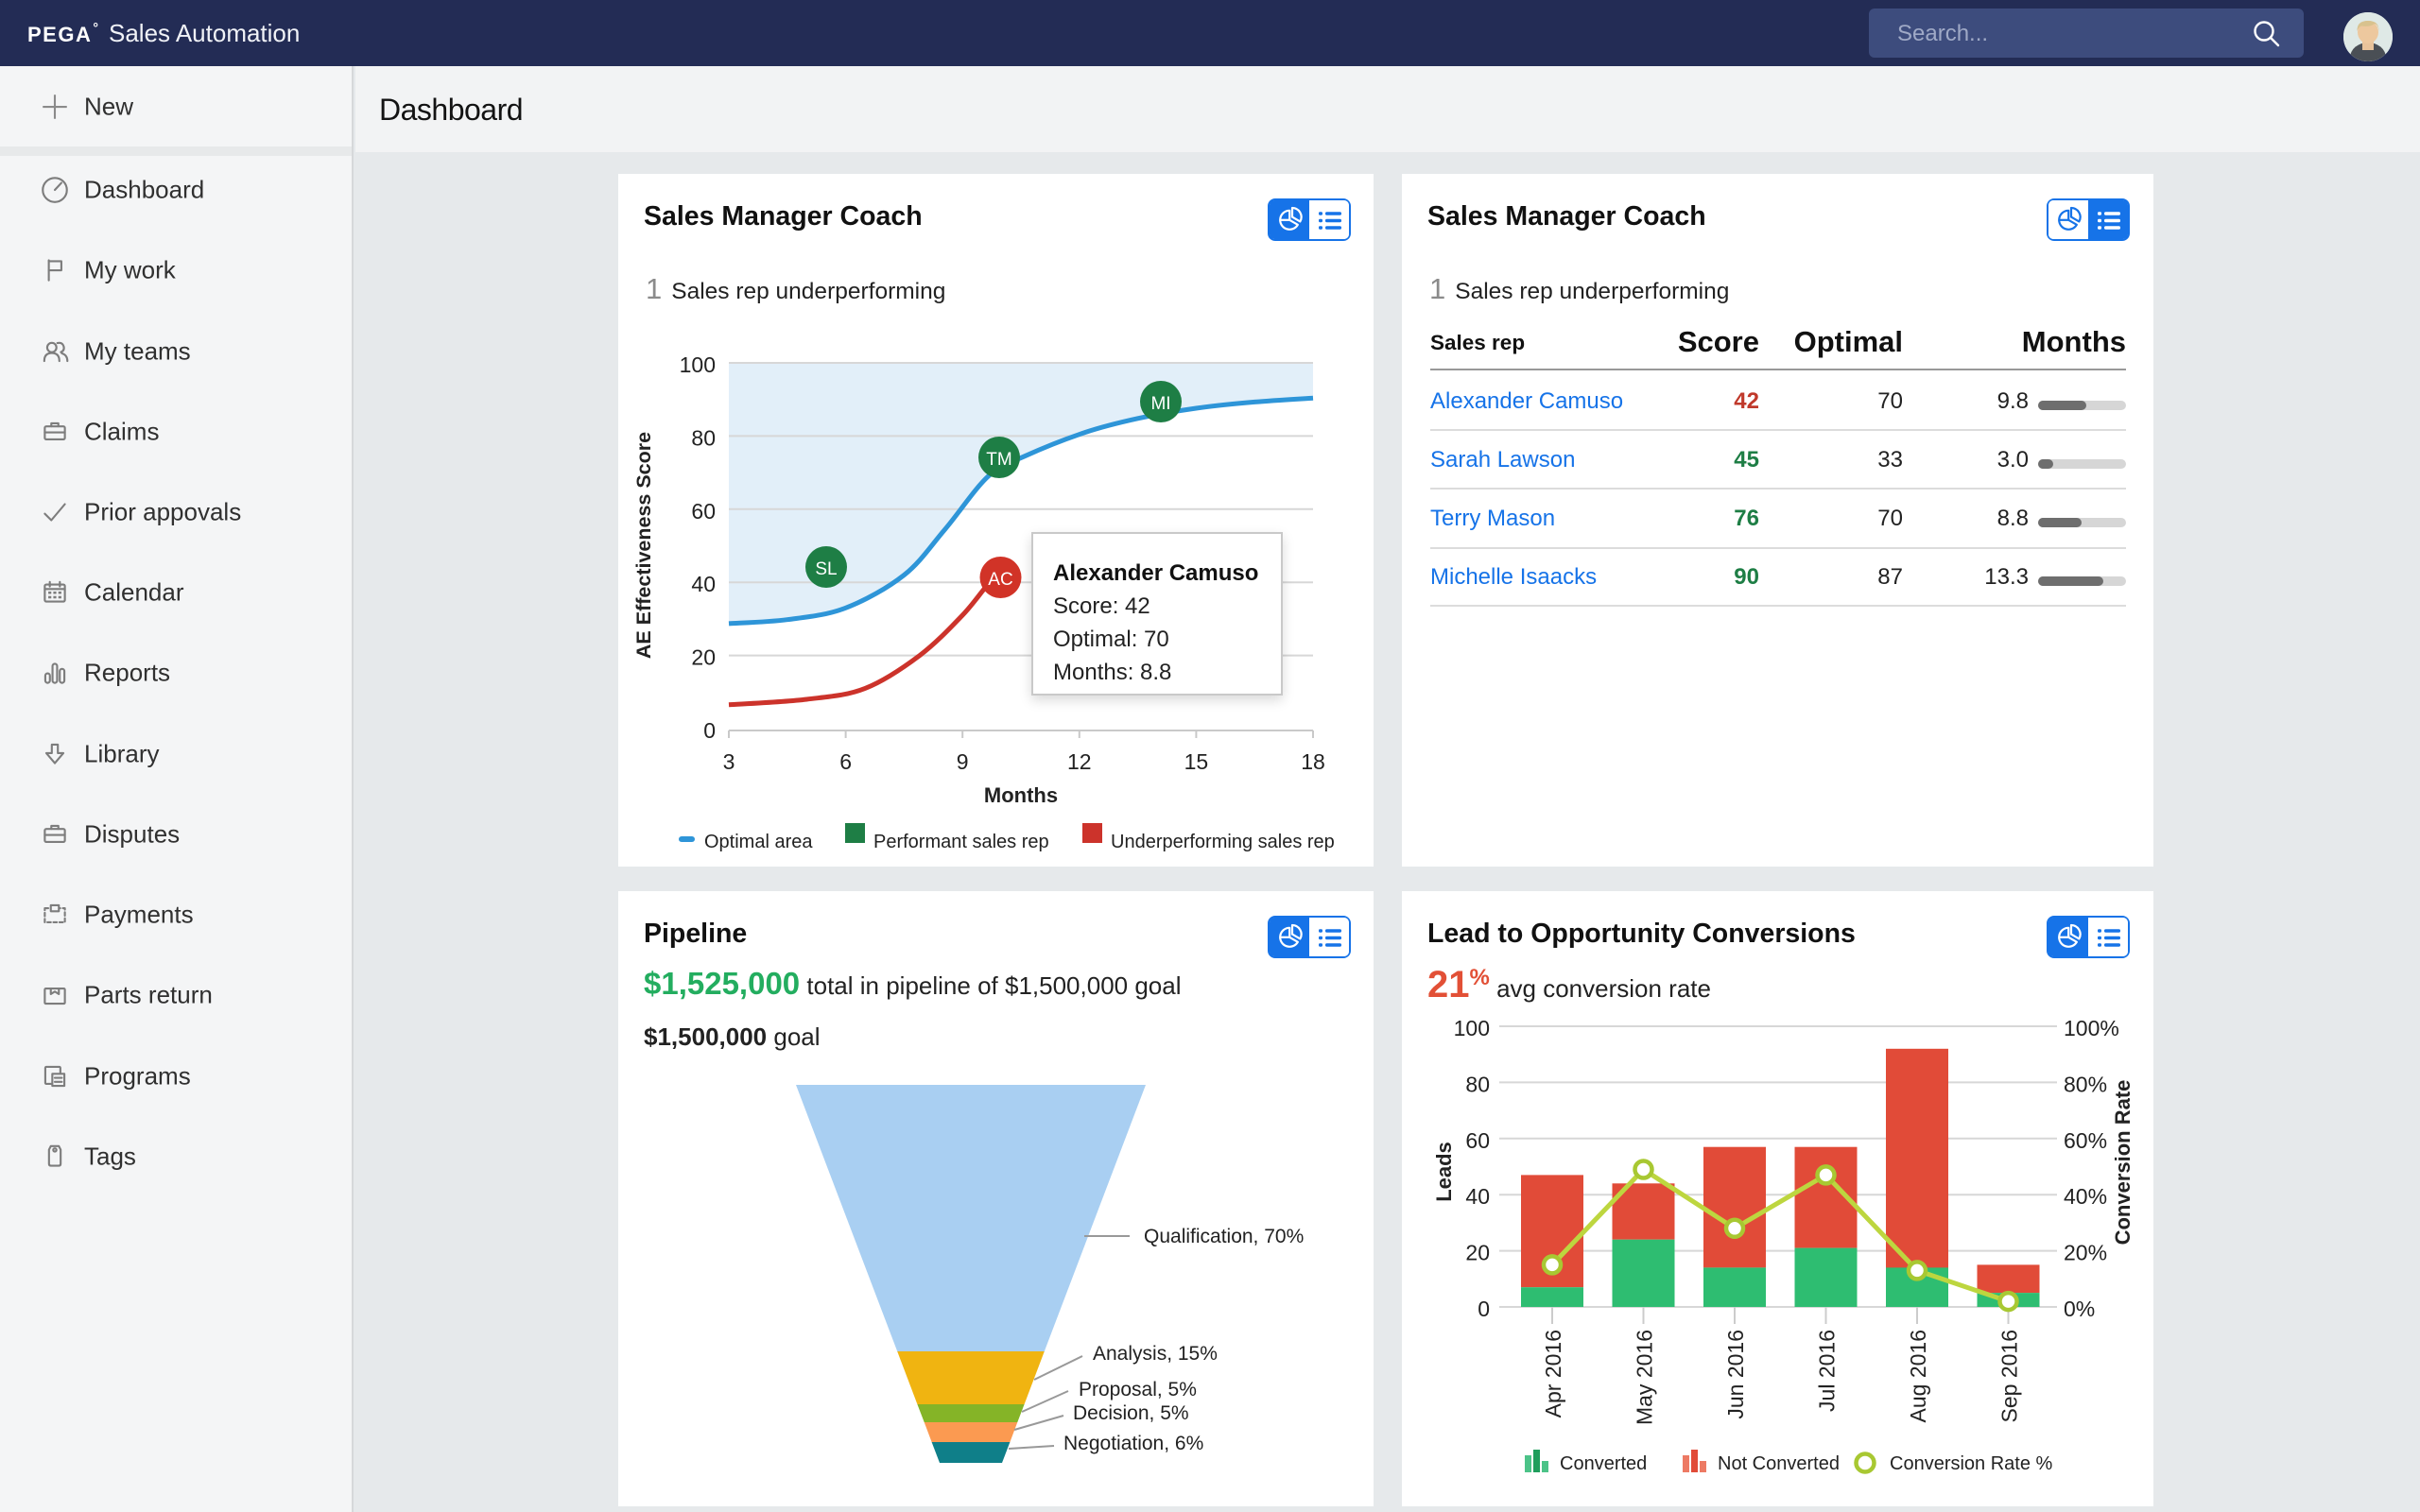  Describe the element at coordinates (1155, 1354) in the screenshot. I see `svg-text: Analysis, 15%` at that location.